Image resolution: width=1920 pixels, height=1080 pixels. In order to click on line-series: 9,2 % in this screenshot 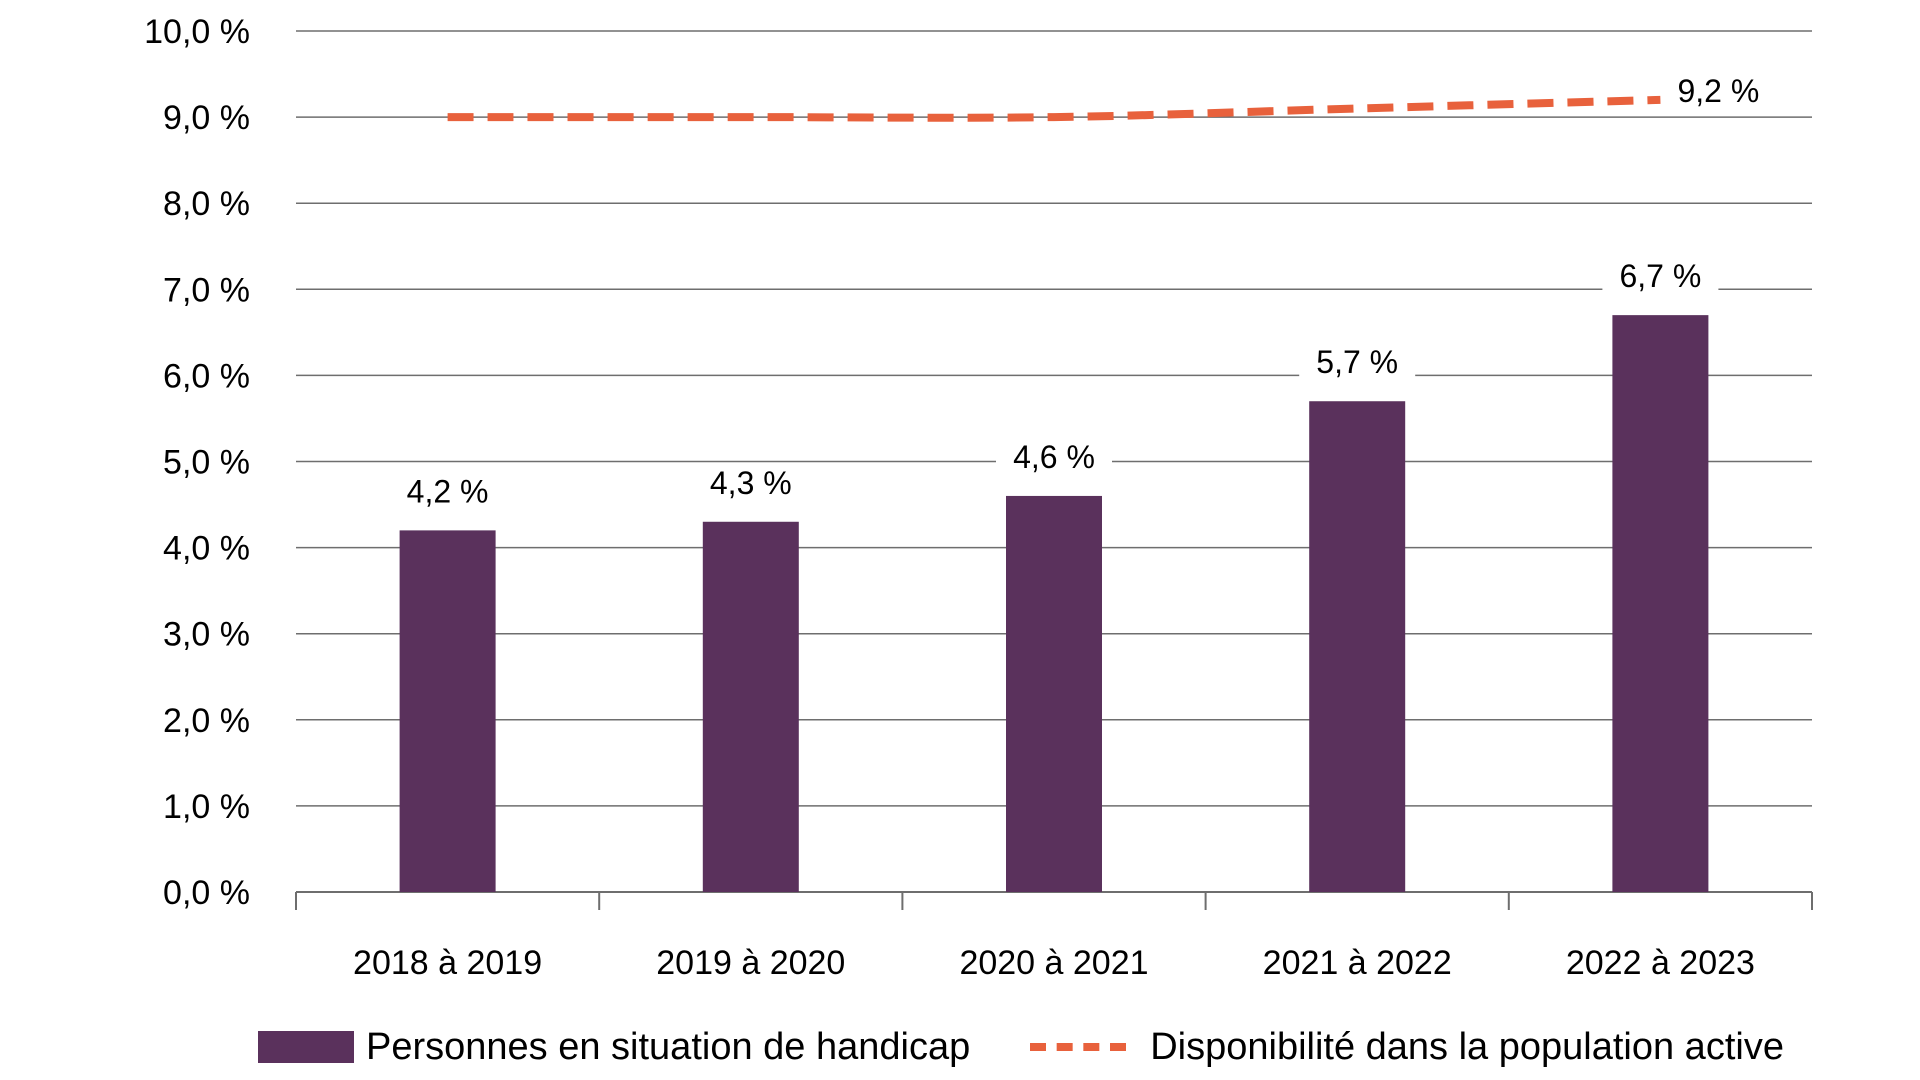, I will do `click(1111, 95)`.